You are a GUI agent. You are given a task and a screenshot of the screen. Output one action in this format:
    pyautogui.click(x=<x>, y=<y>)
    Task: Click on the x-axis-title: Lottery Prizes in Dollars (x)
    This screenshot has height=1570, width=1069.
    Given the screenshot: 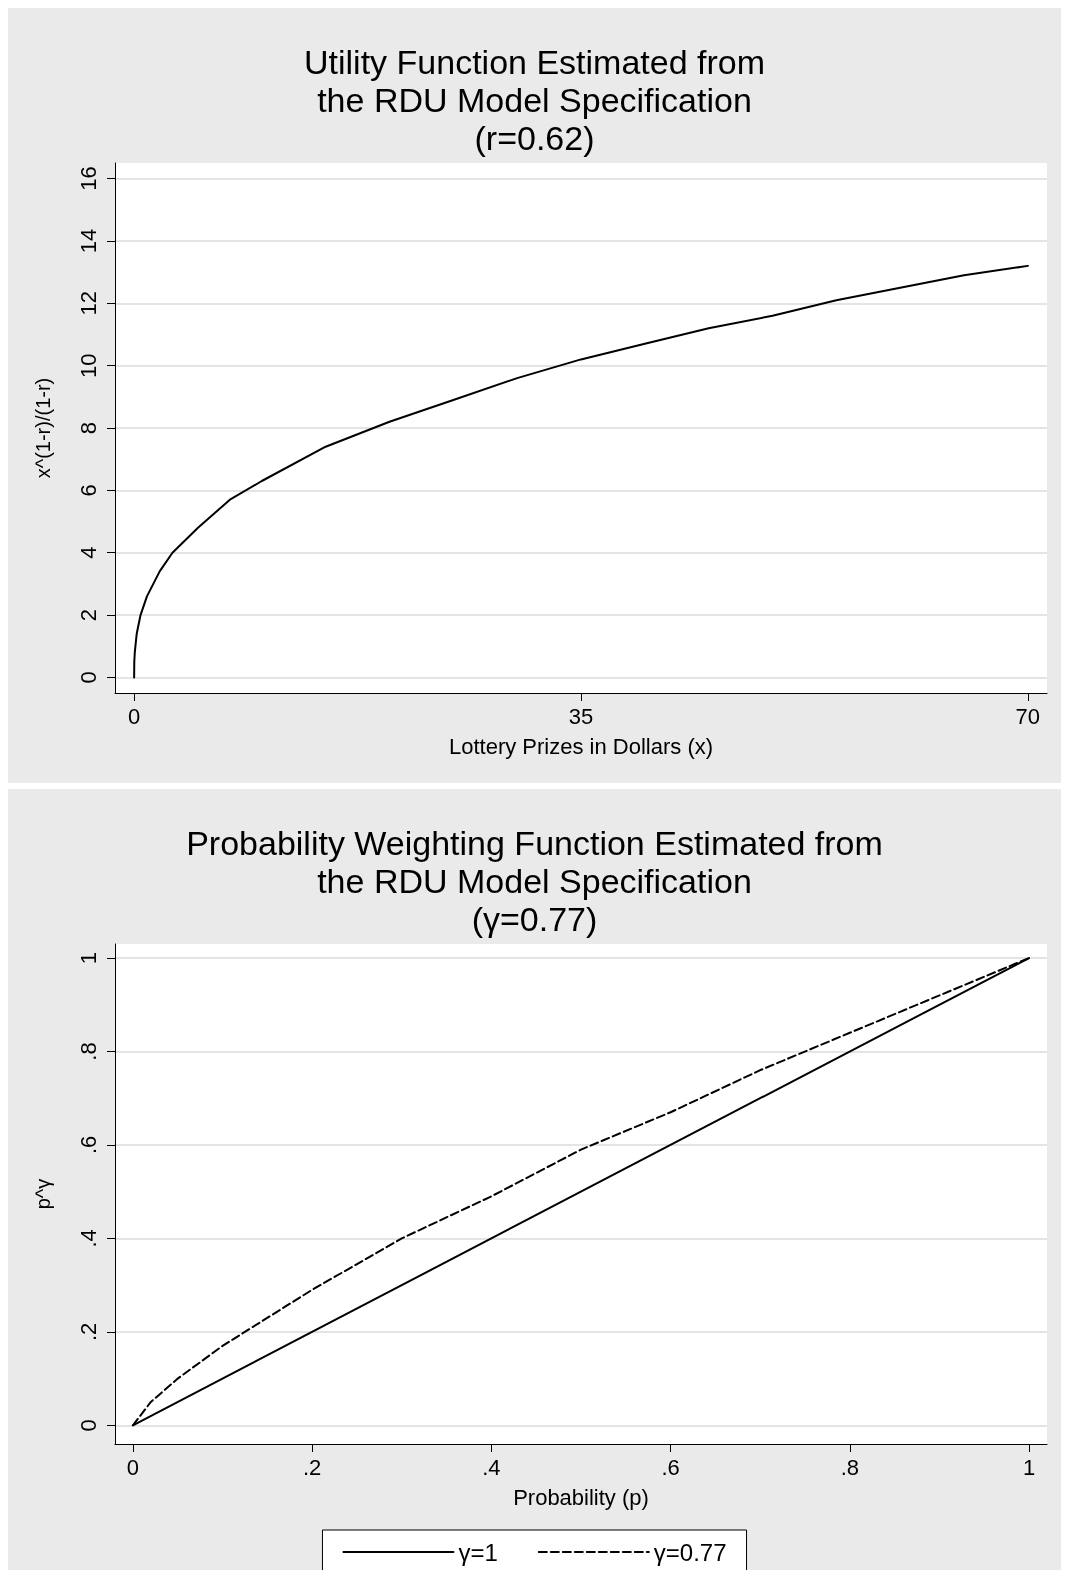 What is the action you would take?
    pyautogui.click(x=581, y=746)
    